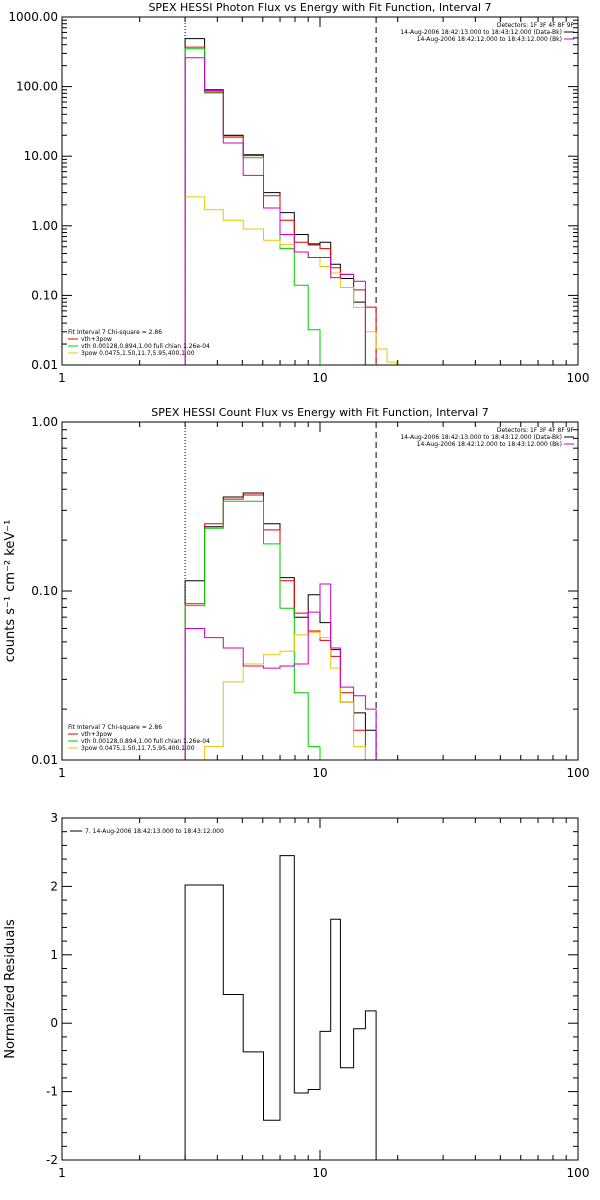  What do you see at coordinates (37, 87) in the screenshot?
I see `y-tick-label: 100.00` at bounding box center [37, 87].